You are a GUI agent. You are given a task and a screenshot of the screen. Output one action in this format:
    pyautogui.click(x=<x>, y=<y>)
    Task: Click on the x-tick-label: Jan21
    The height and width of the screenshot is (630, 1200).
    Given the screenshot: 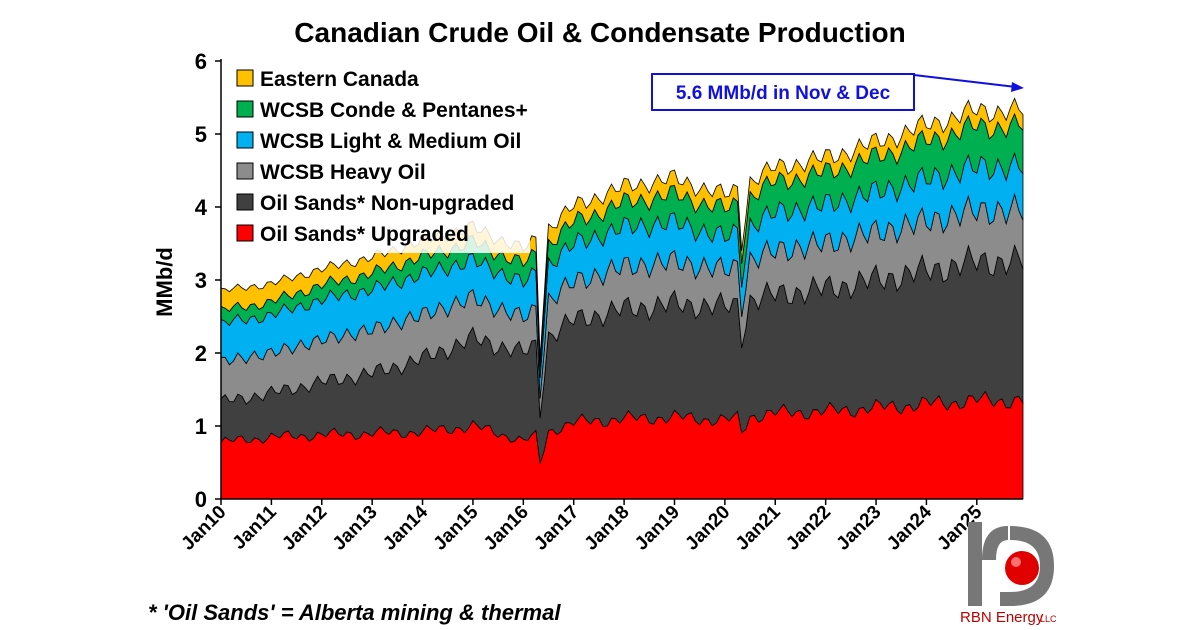 What is the action you would take?
    pyautogui.click(x=758, y=527)
    